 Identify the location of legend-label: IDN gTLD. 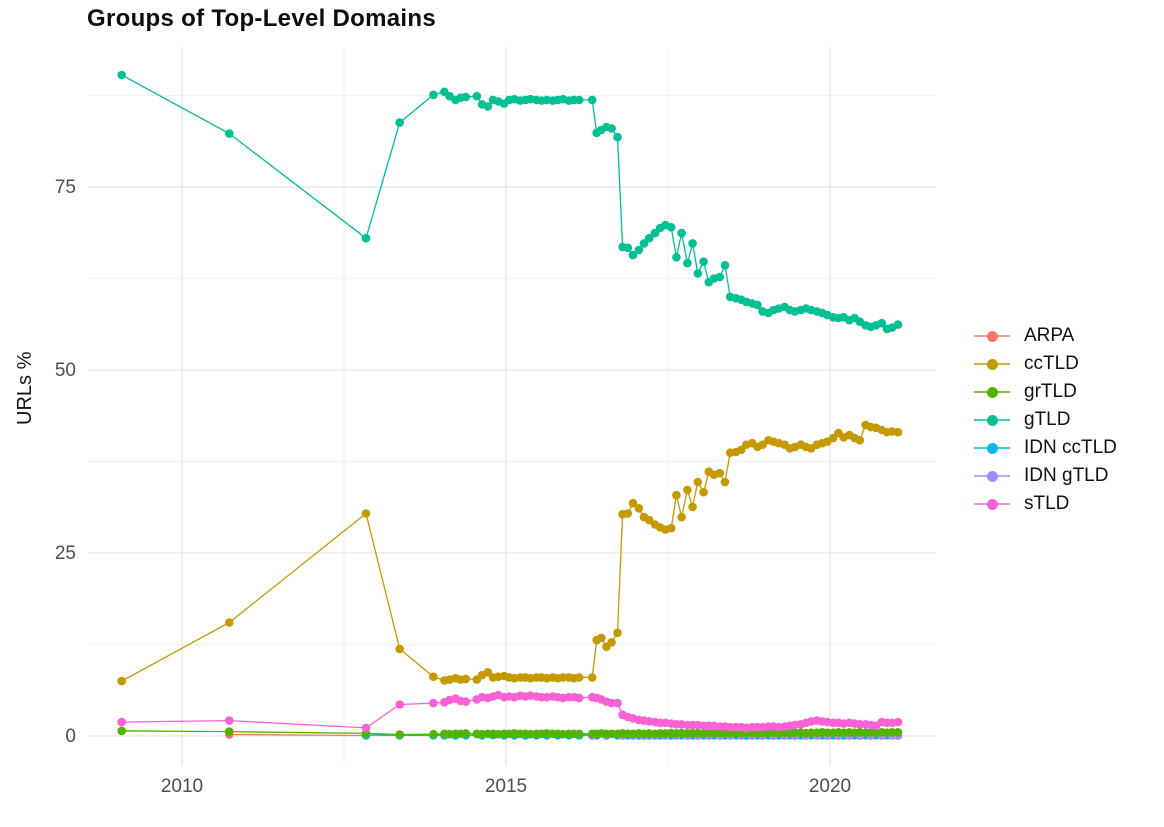
(1066, 475).